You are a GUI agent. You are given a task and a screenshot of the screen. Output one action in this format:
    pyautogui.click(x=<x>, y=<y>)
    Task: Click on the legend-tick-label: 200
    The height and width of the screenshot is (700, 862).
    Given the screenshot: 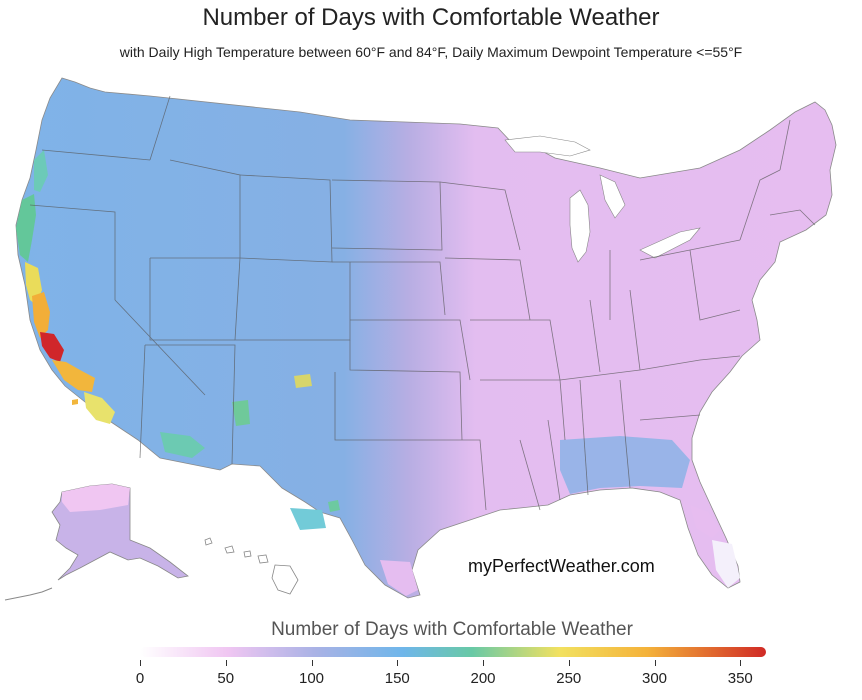 What is the action you would take?
    pyautogui.click(x=483, y=678)
    